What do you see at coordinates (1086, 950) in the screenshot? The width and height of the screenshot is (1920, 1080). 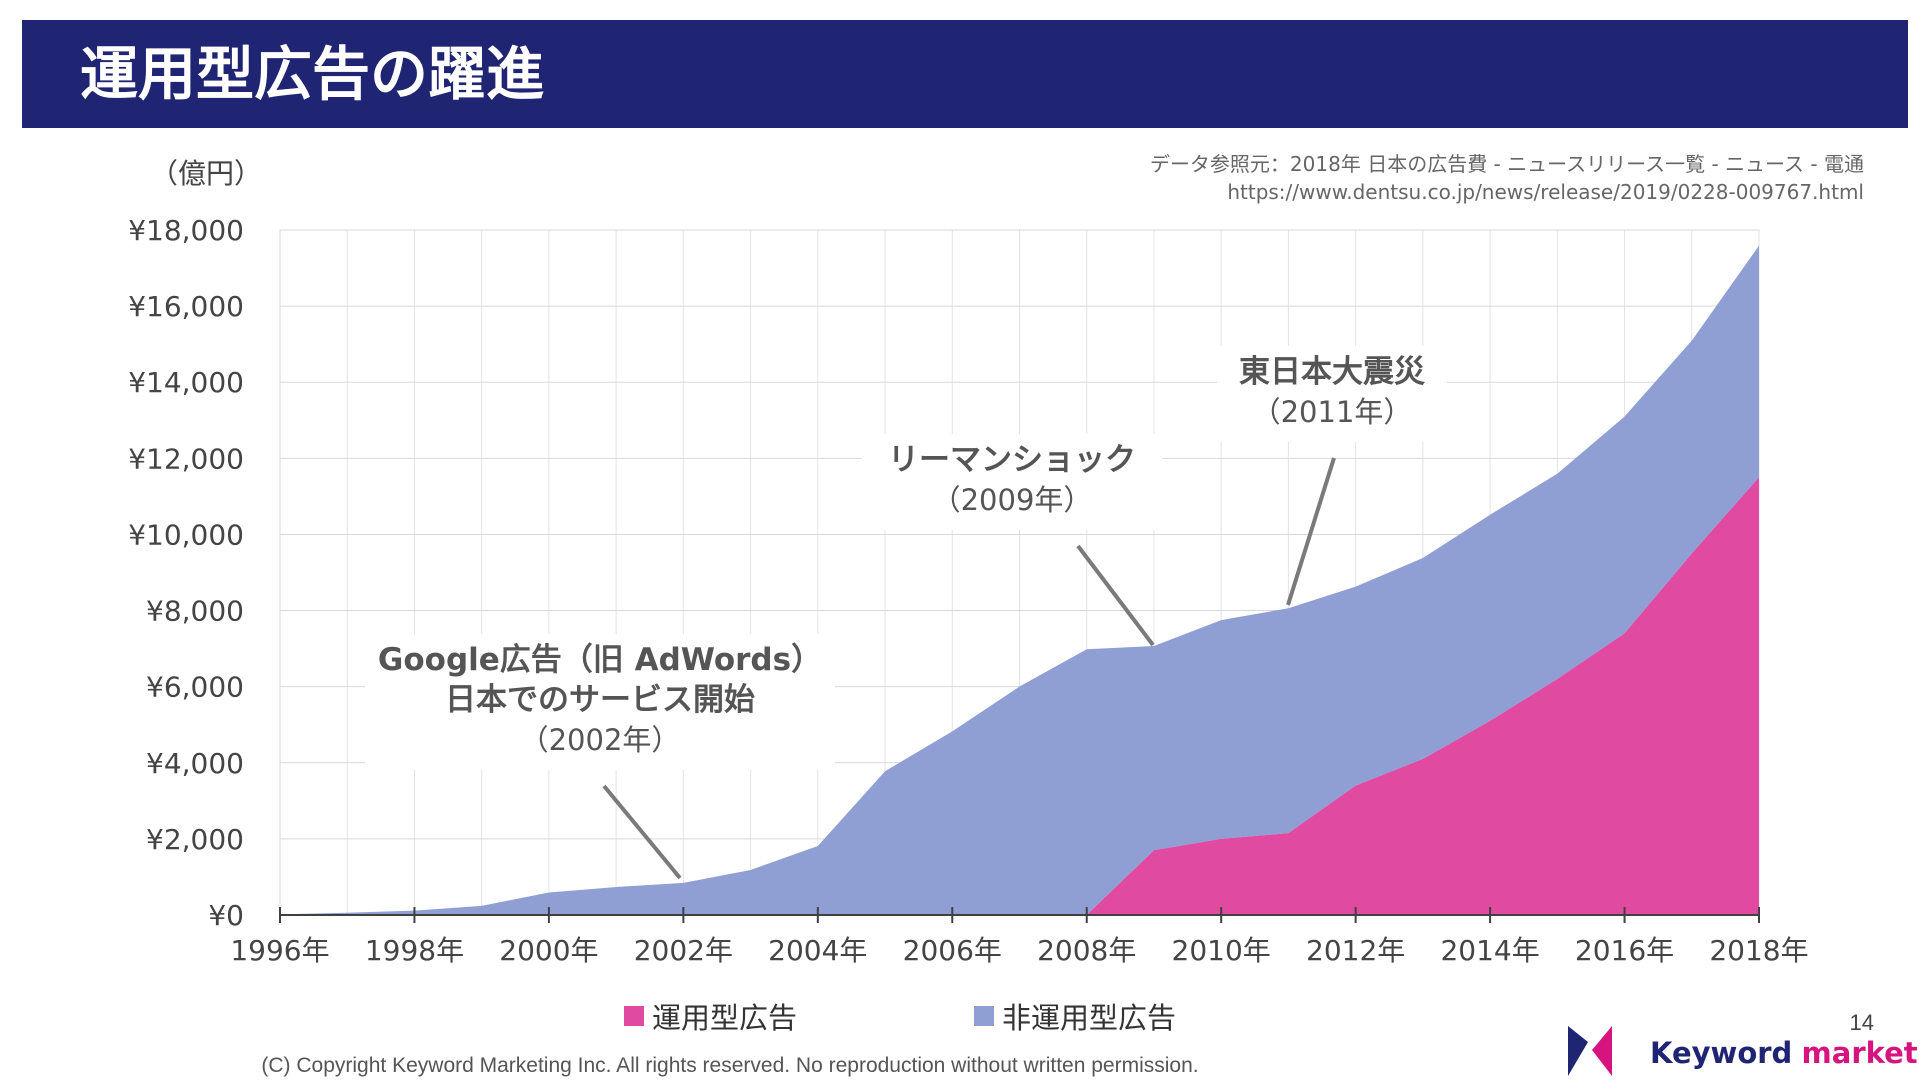 I see `x-tick-label: 2008年` at bounding box center [1086, 950].